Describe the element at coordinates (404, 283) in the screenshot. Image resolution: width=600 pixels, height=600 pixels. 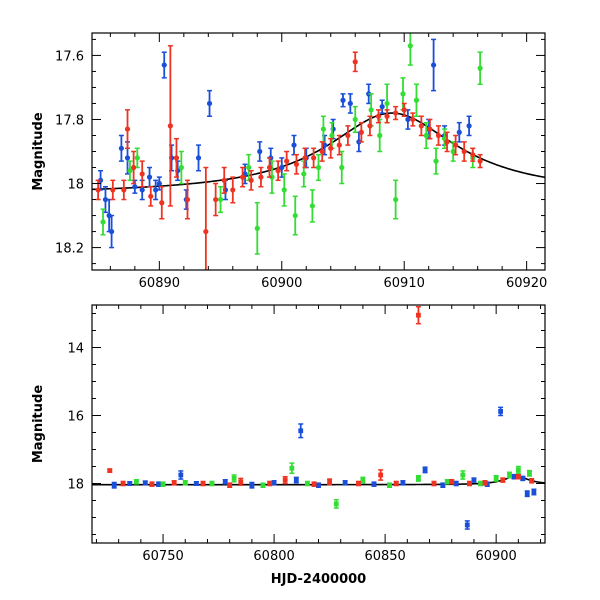
I see `x-tick-label: 60910` at that location.